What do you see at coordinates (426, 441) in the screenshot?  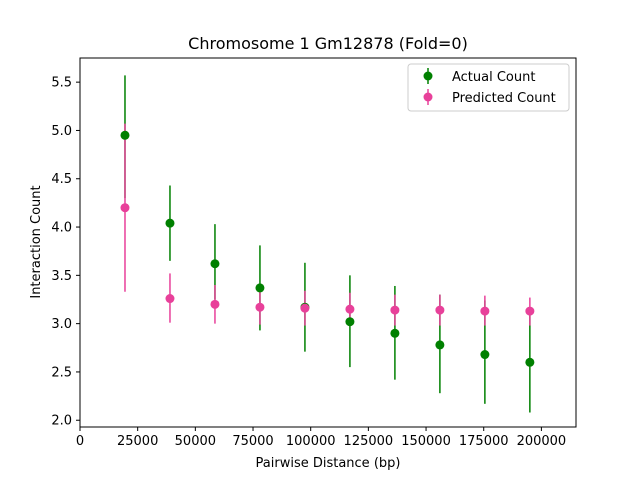 I see `x-tick-label: 150000` at bounding box center [426, 441].